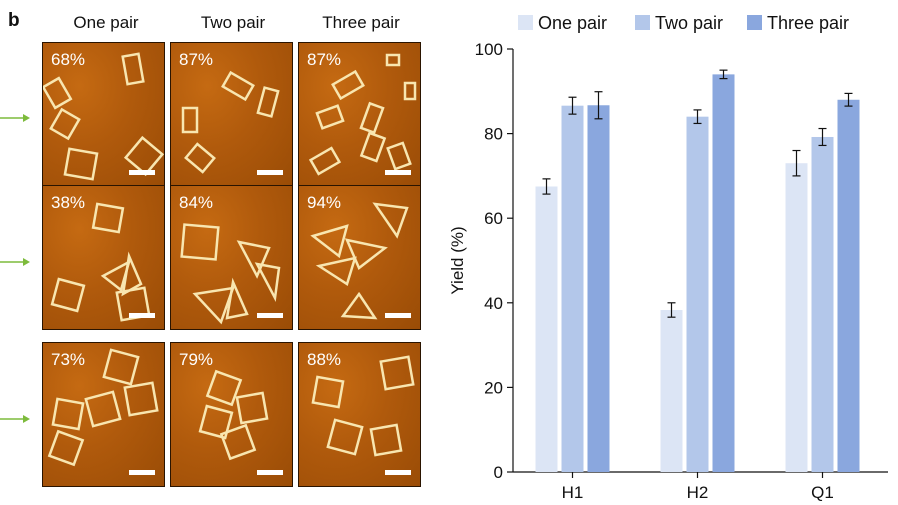 The image size is (898, 505). I want to click on bar-q1-two-pair, so click(822, 304).